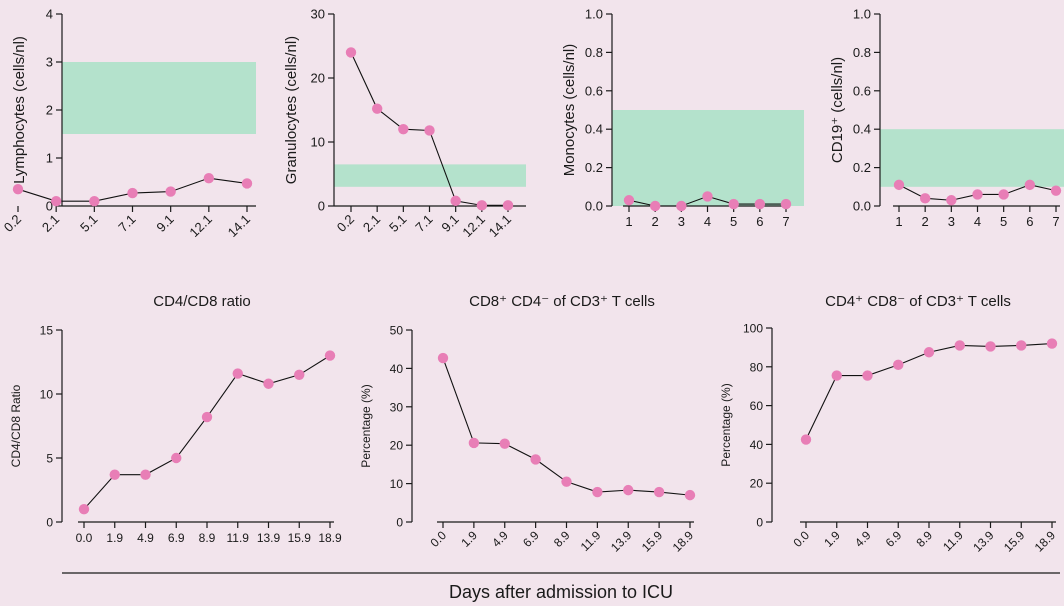 The height and width of the screenshot is (606, 1064). What do you see at coordinates (918, 301) in the screenshot?
I see `chart-title: CD4⁺ CD8⁻ of CD3⁺ T cells` at bounding box center [918, 301].